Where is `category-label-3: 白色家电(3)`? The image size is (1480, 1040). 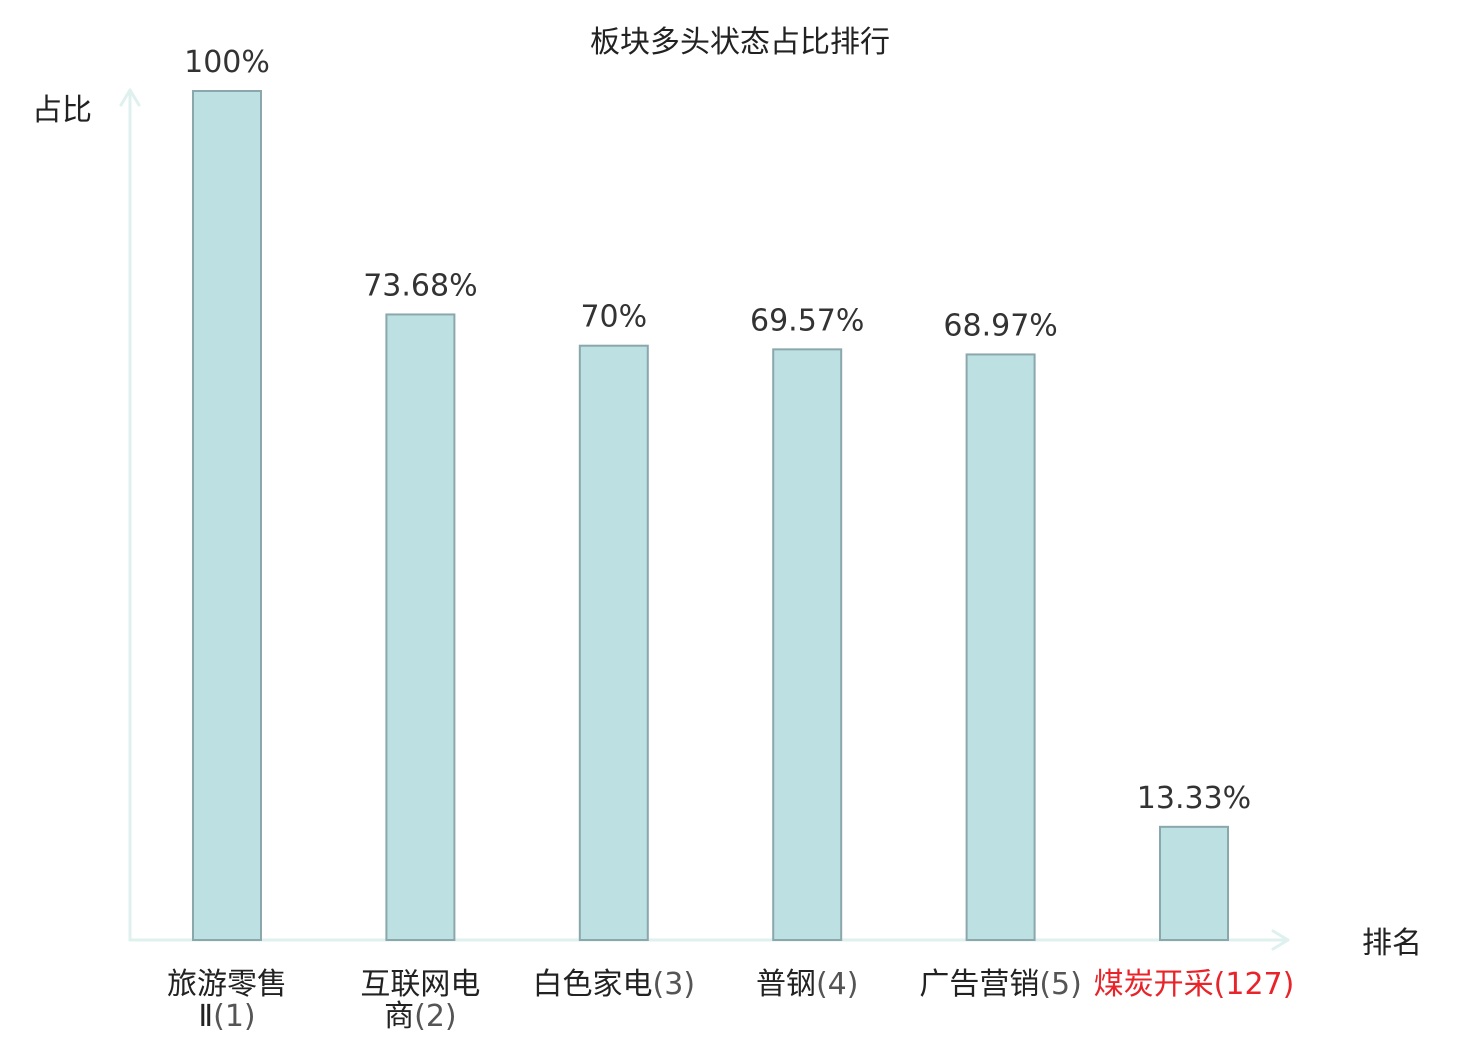 category-label-3: 白色家电(3) is located at coordinates (614, 984).